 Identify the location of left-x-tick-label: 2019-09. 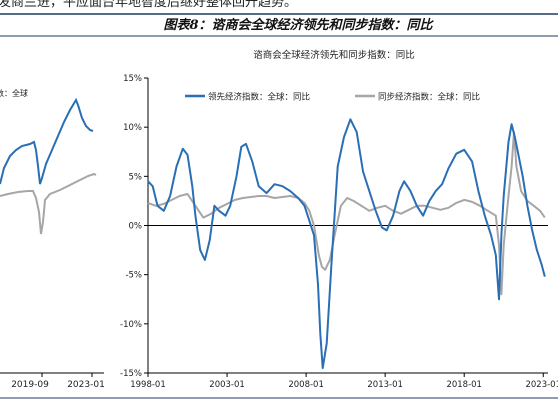
(30, 385).